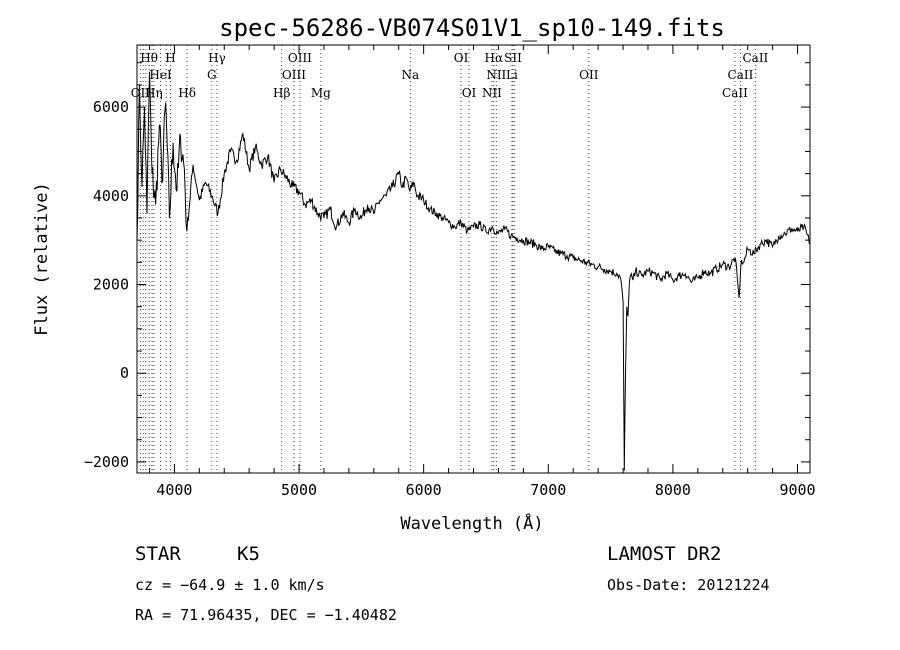 This screenshot has height=650, width=900. Describe the element at coordinates (124, 373) in the screenshot. I see `y-tick-label: 0` at that location.